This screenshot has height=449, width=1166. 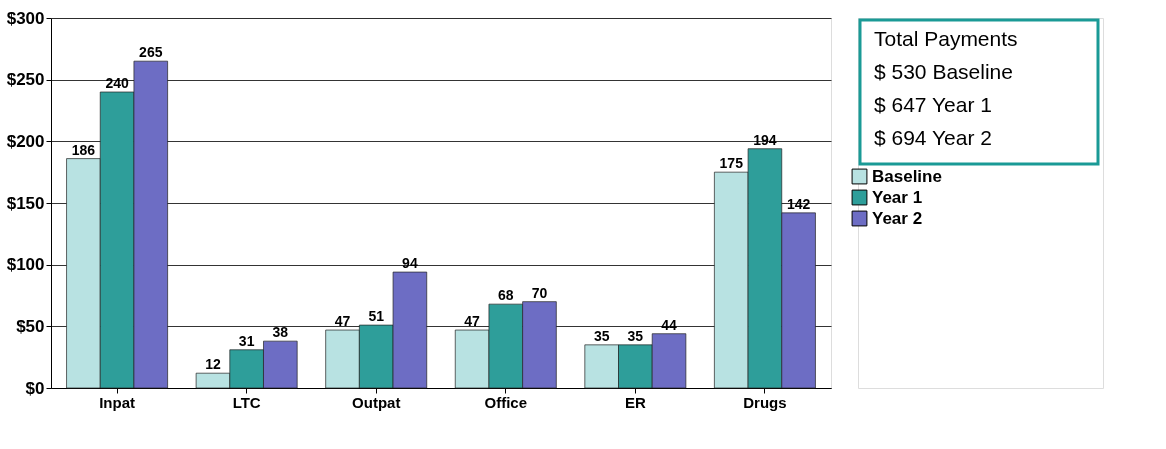 I want to click on text: $ 530 Baseline, so click(x=943, y=71).